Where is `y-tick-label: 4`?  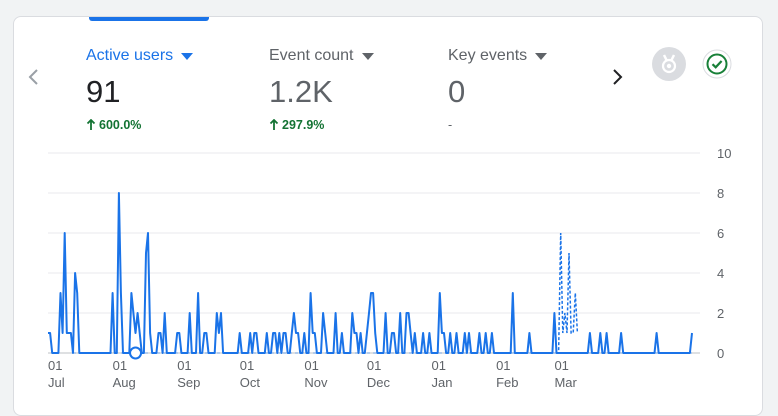
y-tick-label: 4 is located at coordinates (720, 273).